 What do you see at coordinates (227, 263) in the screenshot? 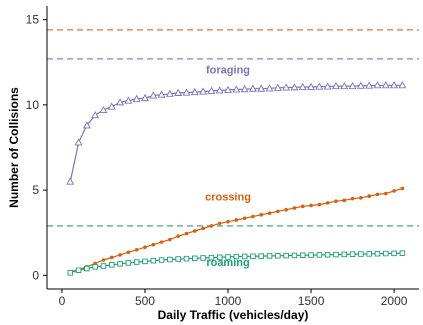
I see `series-label-roaming: roaming` at bounding box center [227, 263].